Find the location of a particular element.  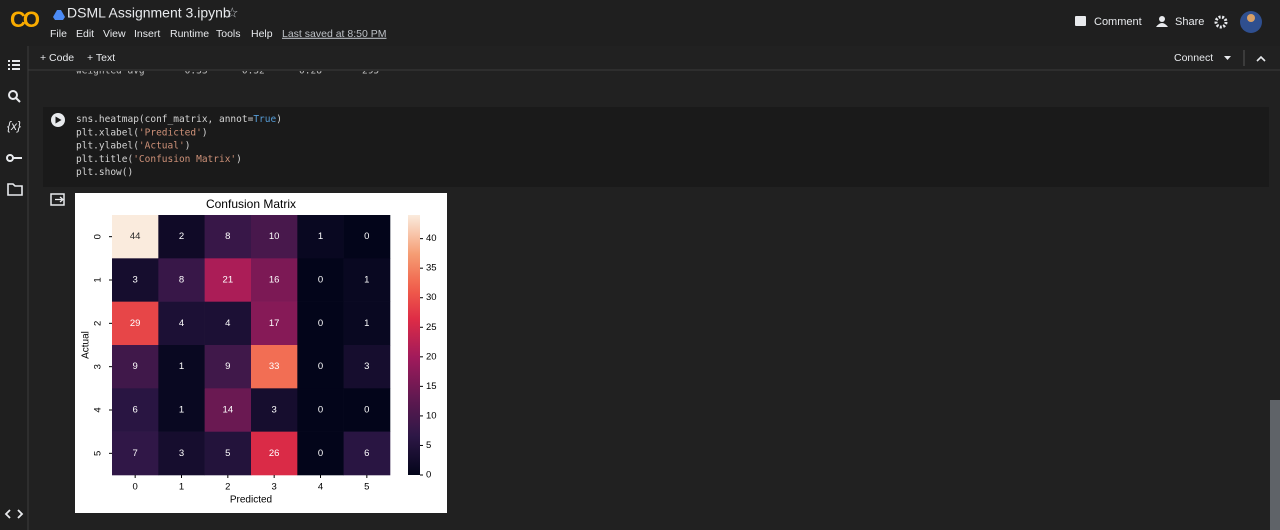

share-button: Share is located at coordinates (1189, 22).